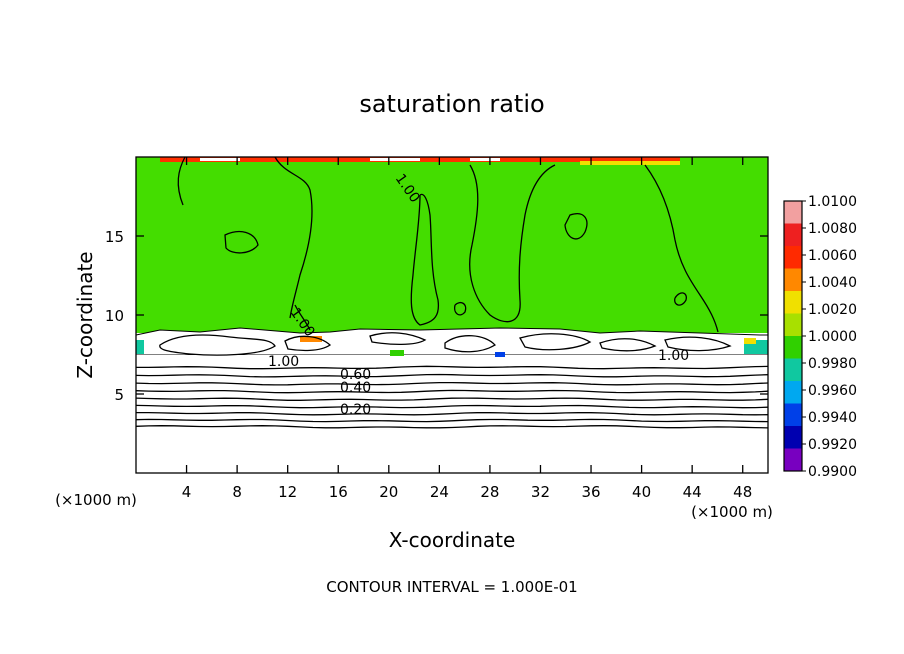 The width and height of the screenshot is (904, 654). What do you see at coordinates (832, 202) in the screenshot?
I see `colorbar-label: 1.0100` at bounding box center [832, 202].